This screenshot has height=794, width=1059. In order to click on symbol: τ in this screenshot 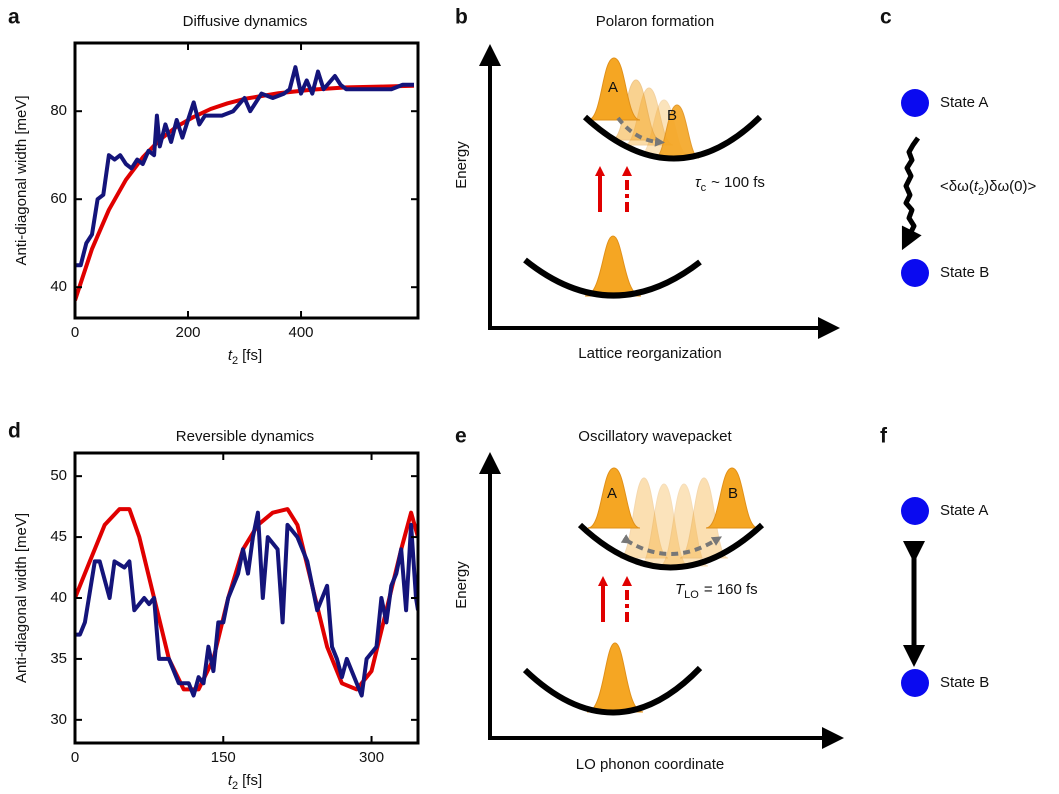, I will do `click(698, 182)`.